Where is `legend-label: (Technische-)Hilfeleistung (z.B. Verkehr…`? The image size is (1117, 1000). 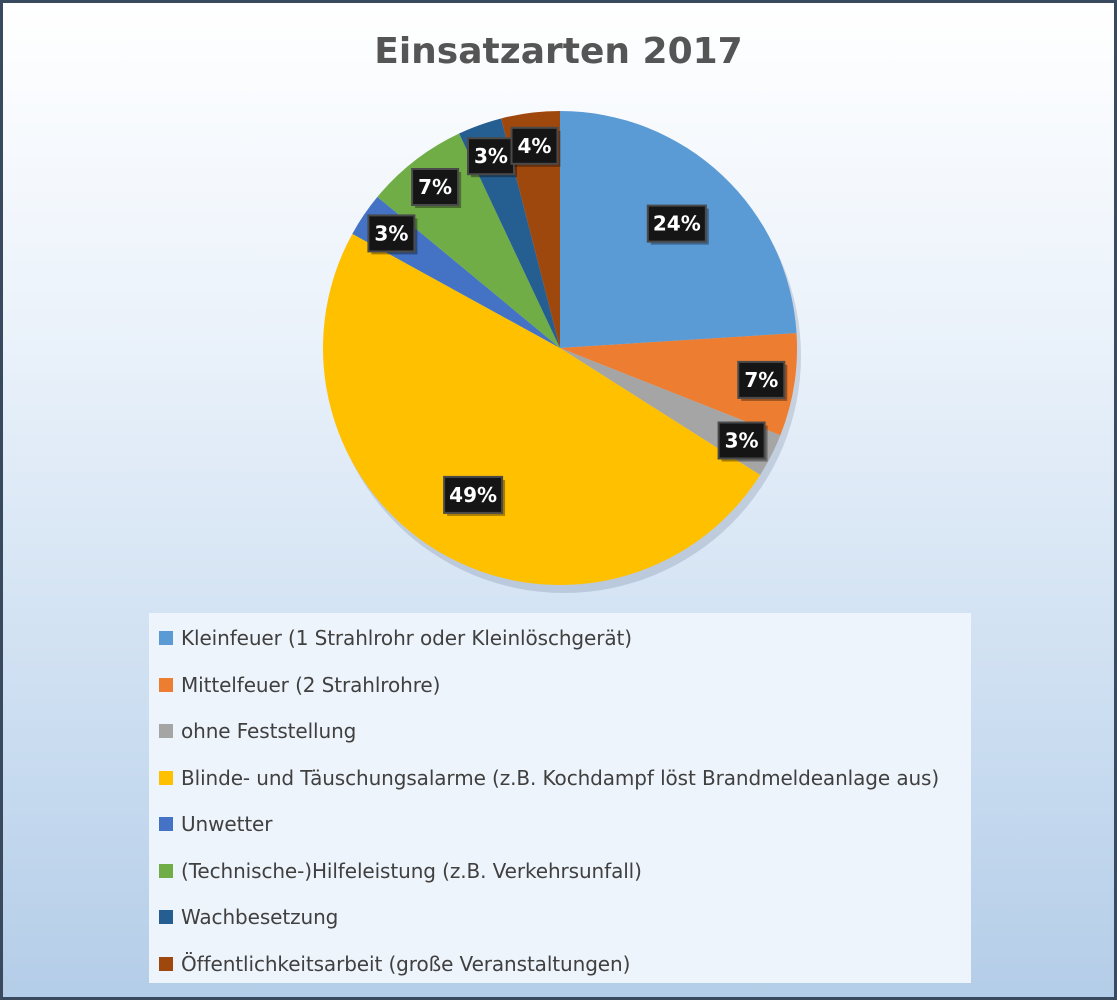
legend-label: (Technische-)Hilfeleistung (z.B. Verkehr… is located at coordinates (411, 870).